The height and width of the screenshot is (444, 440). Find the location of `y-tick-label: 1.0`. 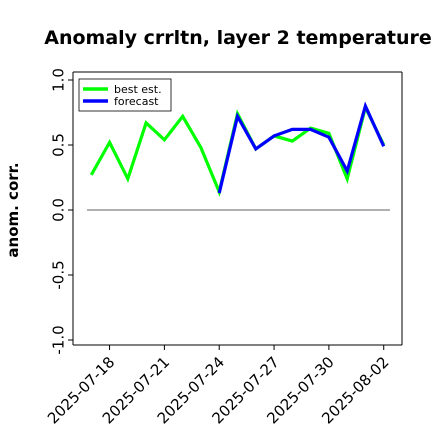

y-tick-label: 1.0 is located at coordinates (59, 80).